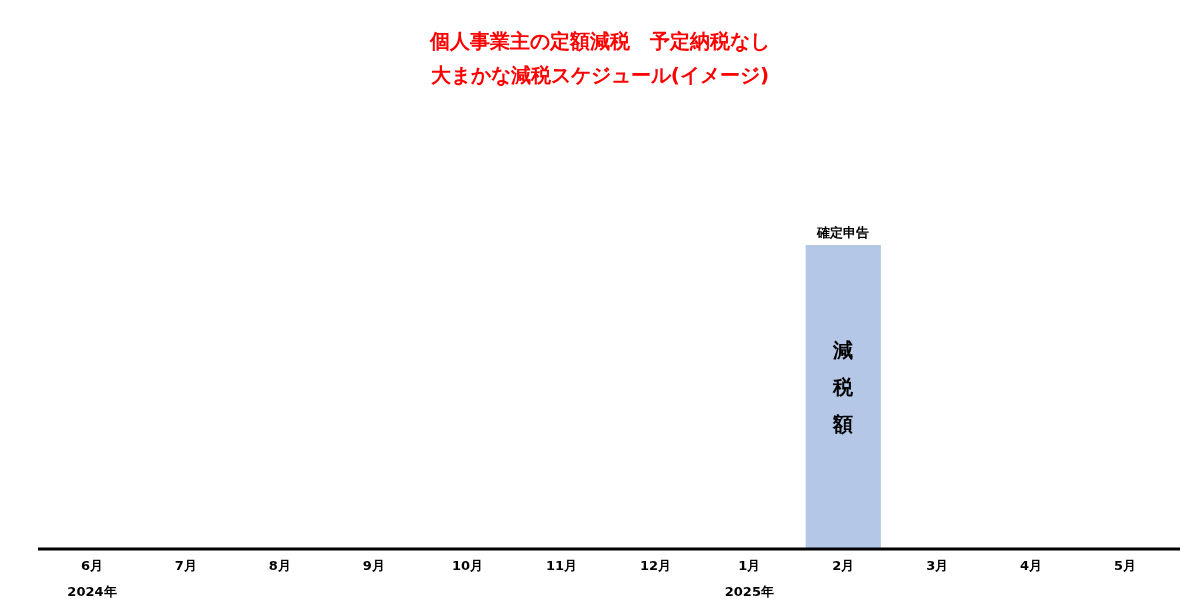 The image size is (1200, 608). I want to click on chart-subtitle: 大まかな減税スケジュール(イメージ), so click(600, 75).